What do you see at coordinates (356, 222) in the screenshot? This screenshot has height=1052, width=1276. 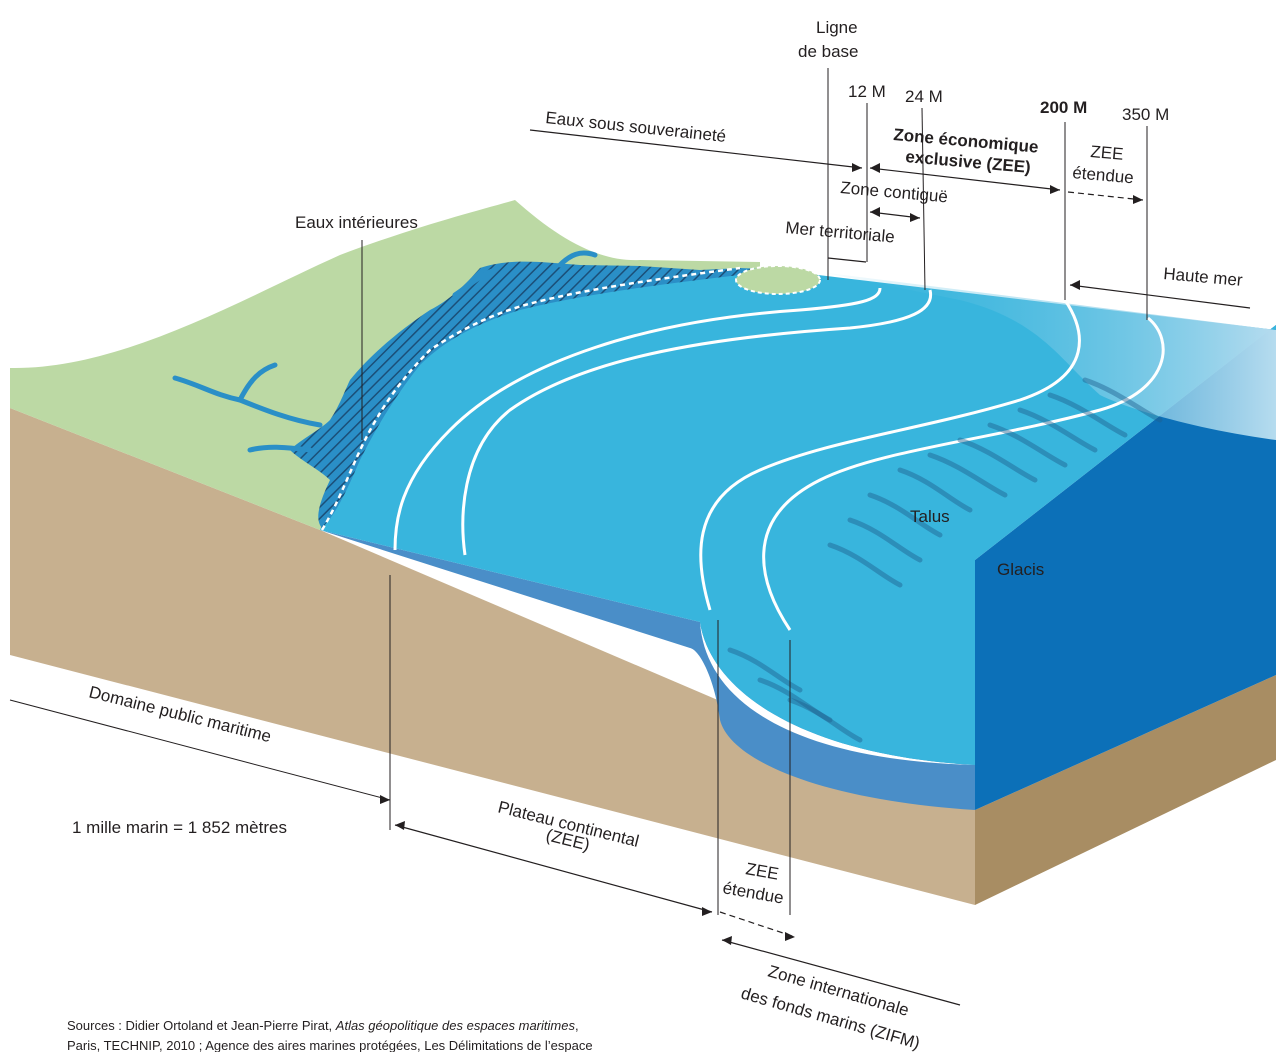 I see `label-eaux-interieures: Eaux intérieures` at bounding box center [356, 222].